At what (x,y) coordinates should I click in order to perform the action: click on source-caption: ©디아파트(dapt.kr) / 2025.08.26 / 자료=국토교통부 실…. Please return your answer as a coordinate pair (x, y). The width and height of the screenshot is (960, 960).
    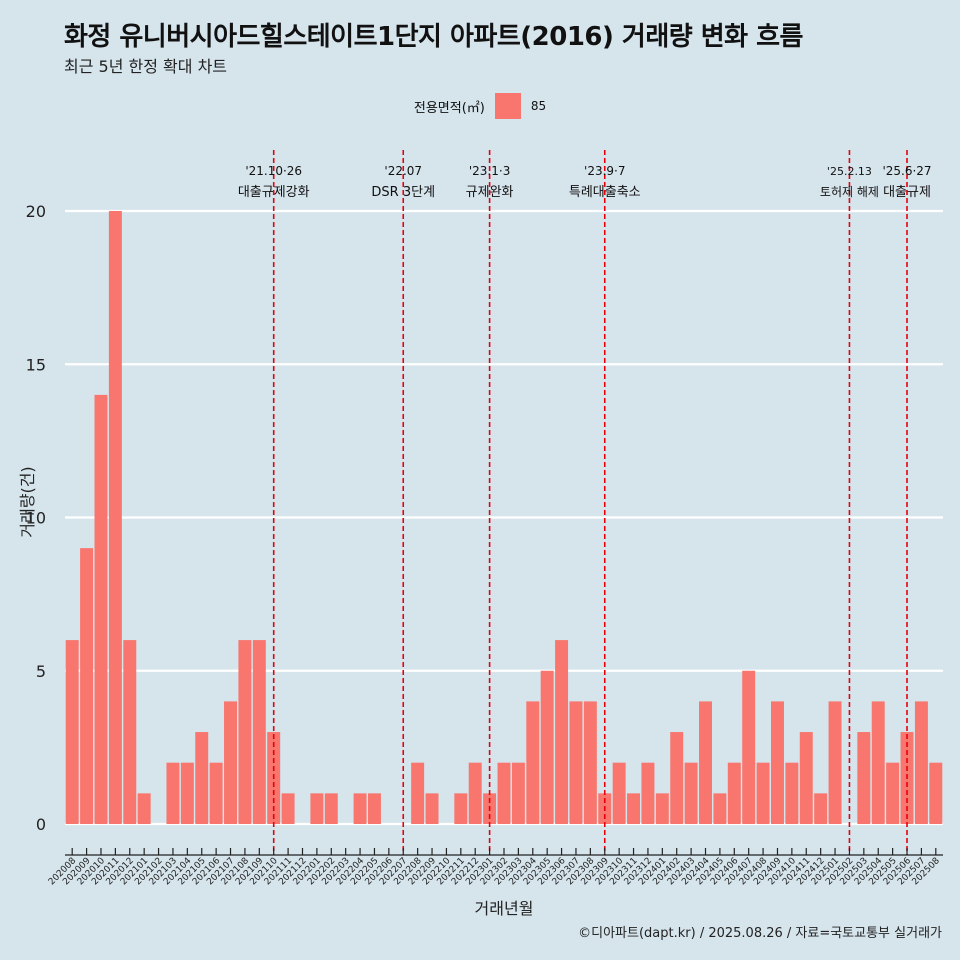
    Looking at the image, I should click on (760, 933).